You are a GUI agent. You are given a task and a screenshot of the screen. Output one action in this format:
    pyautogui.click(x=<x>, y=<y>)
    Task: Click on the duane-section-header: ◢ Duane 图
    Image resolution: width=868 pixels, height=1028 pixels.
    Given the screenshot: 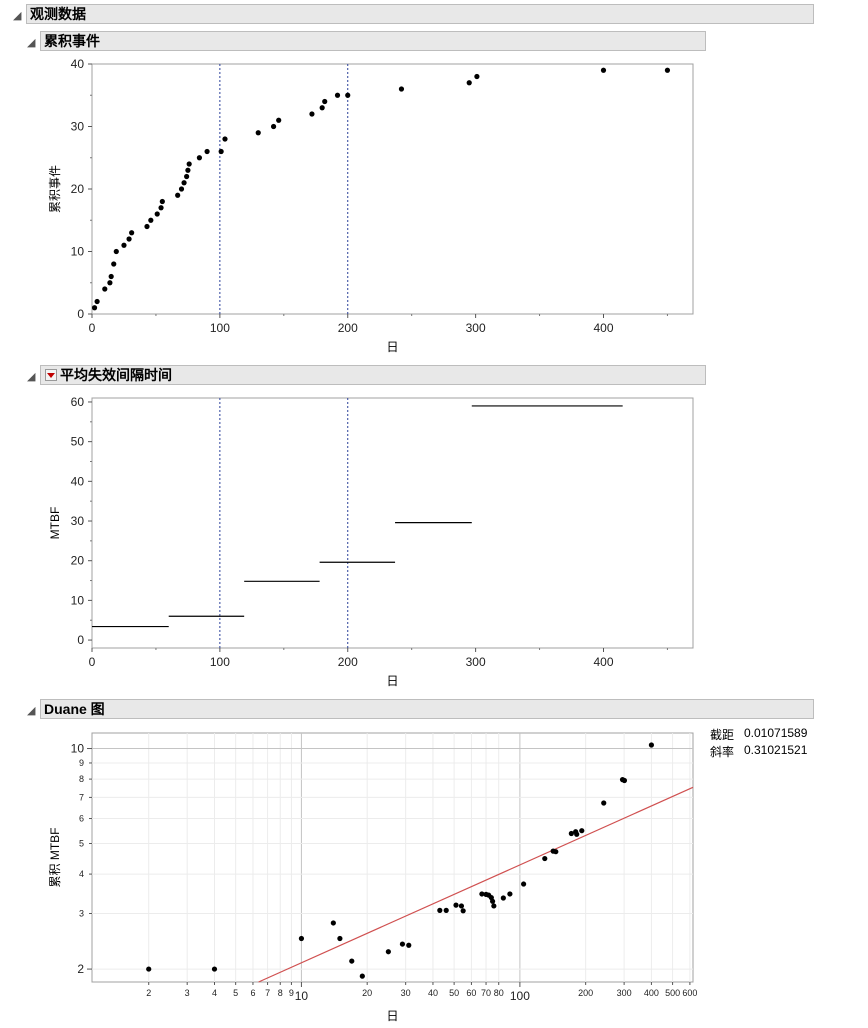 What is the action you would take?
    pyautogui.click(x=420, y=709)
    